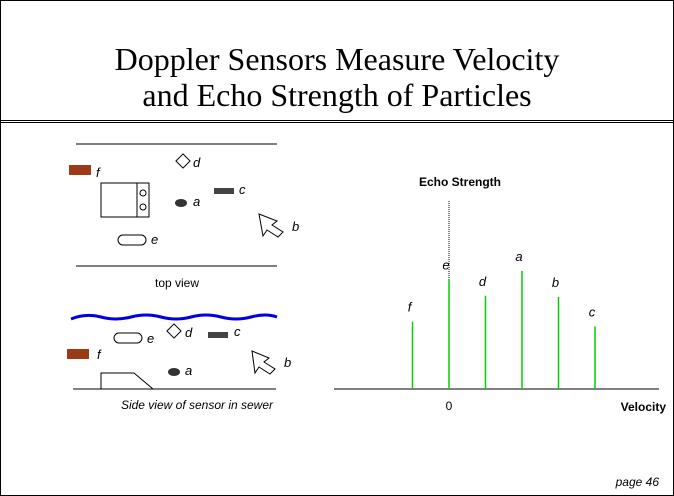 The height and width of the screenshot is (496, 674). Describe the element at coordinates (644, 407) in the screenshot. I see `x-axis-label: Velocity` at that location.